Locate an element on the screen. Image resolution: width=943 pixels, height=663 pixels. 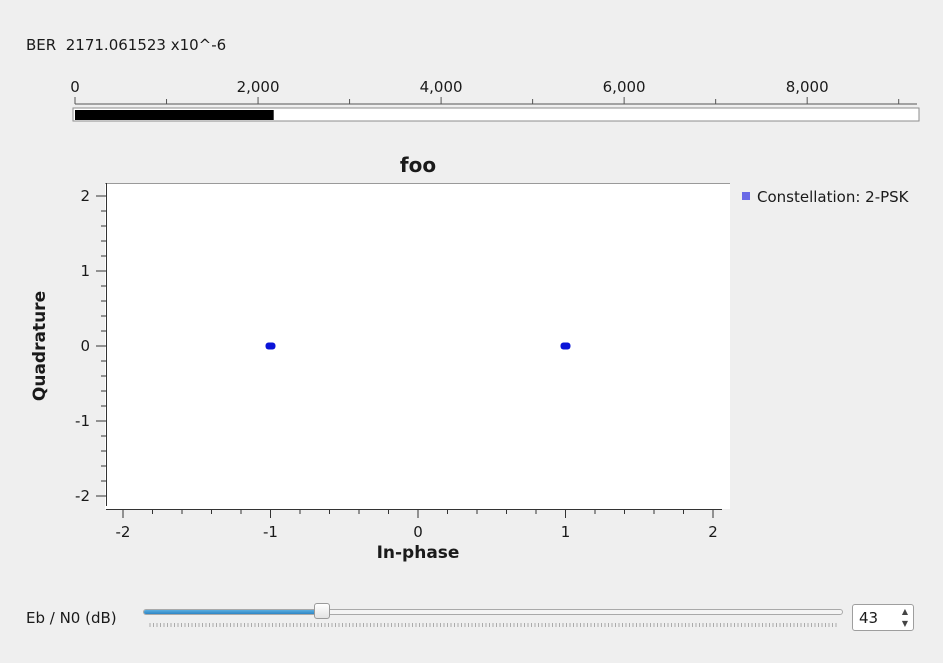
ber-bar-frame is located at coordinates (496, 114).